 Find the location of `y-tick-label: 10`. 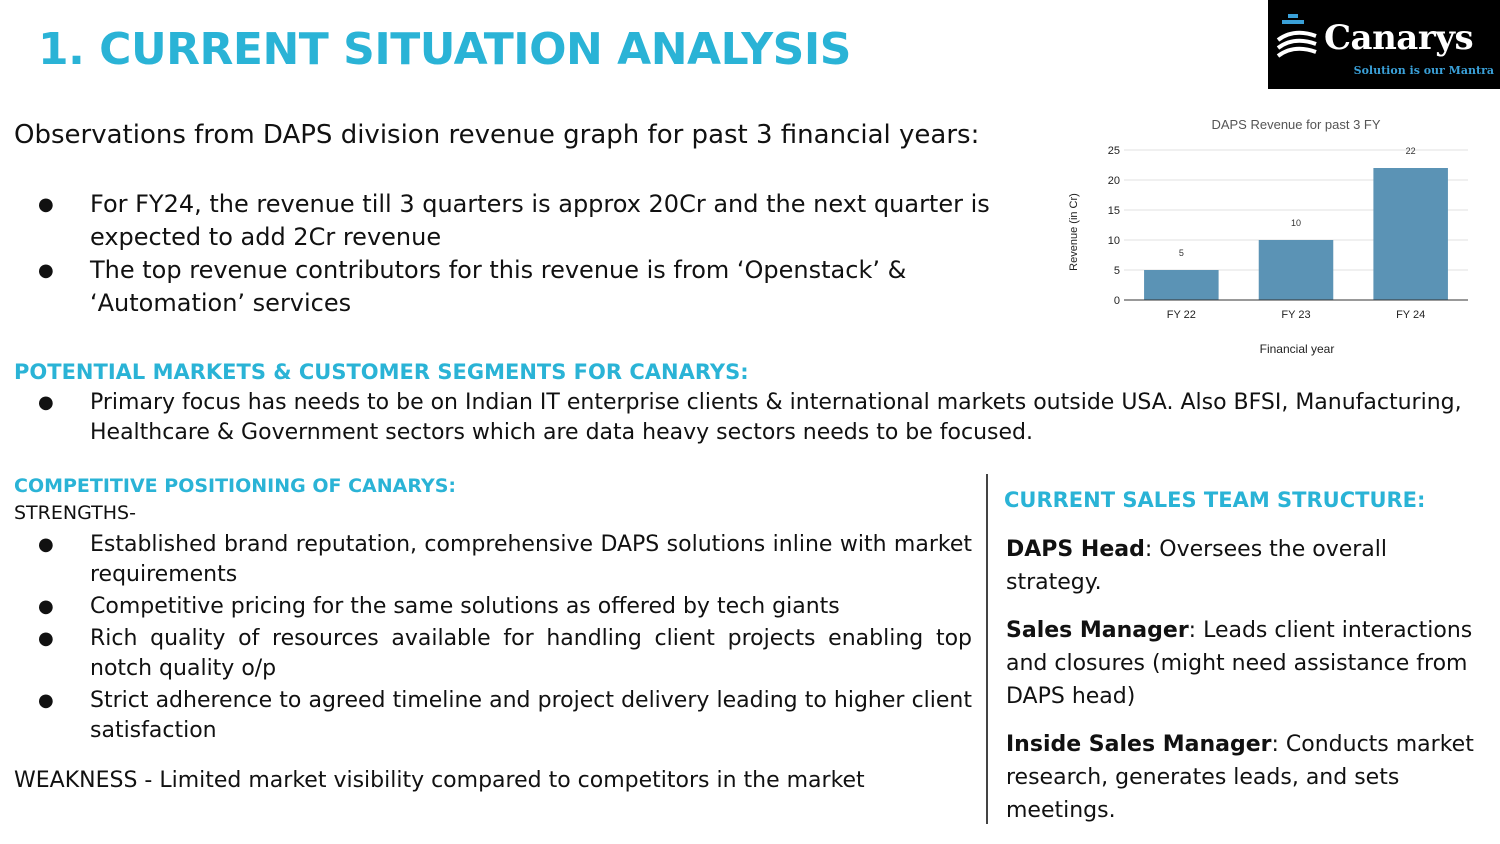

y-tick-label: 10 is located at coordinates (1114, 241).